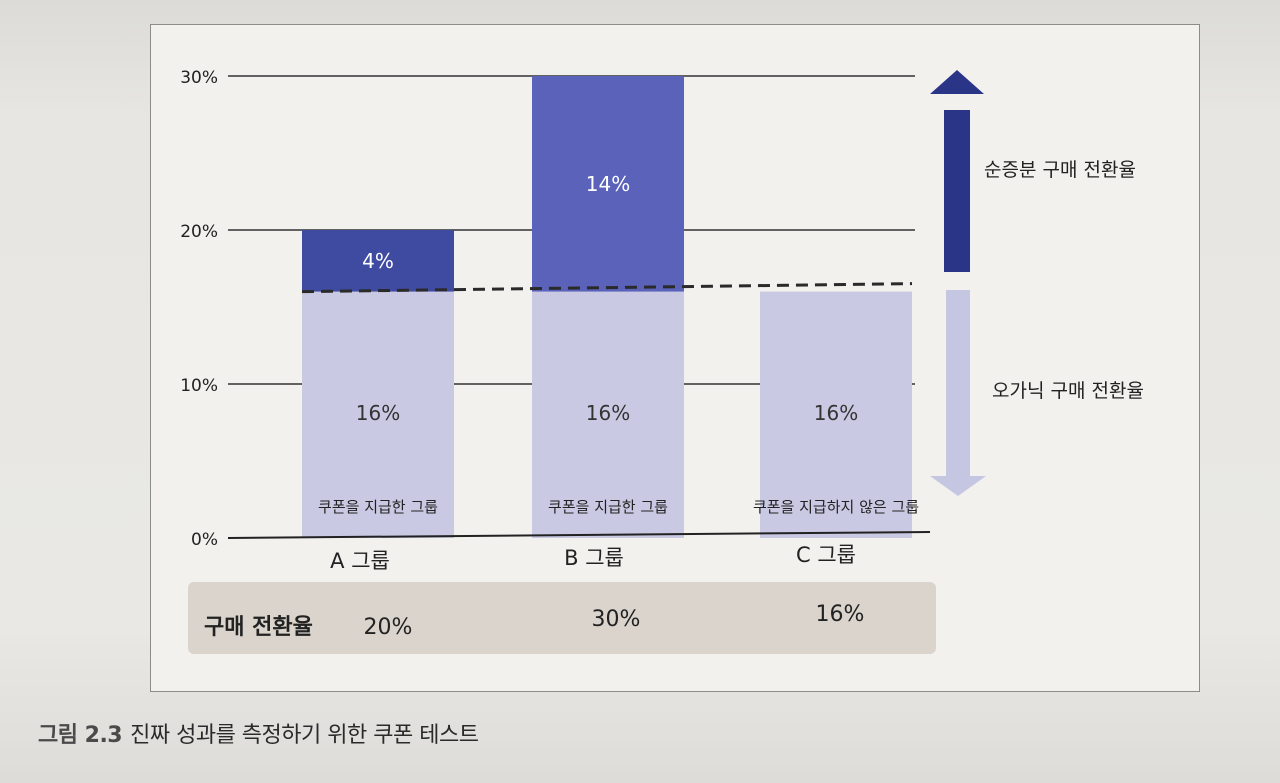 The image size is (1280, 783). Describe the element at coordinates (258, 627) in the screenshot. I see `summary-row-label: 구매 전환율` at that location.